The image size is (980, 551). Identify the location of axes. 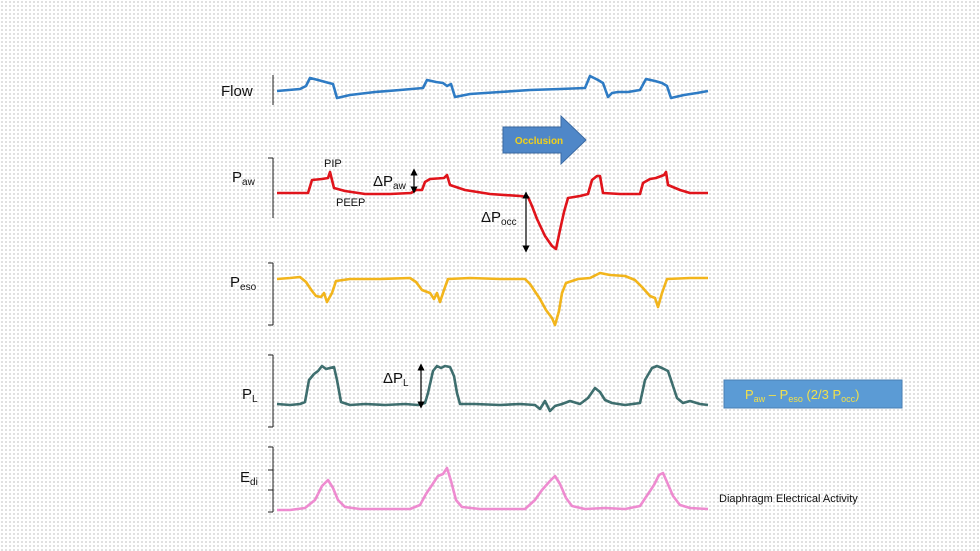
(271, 294).